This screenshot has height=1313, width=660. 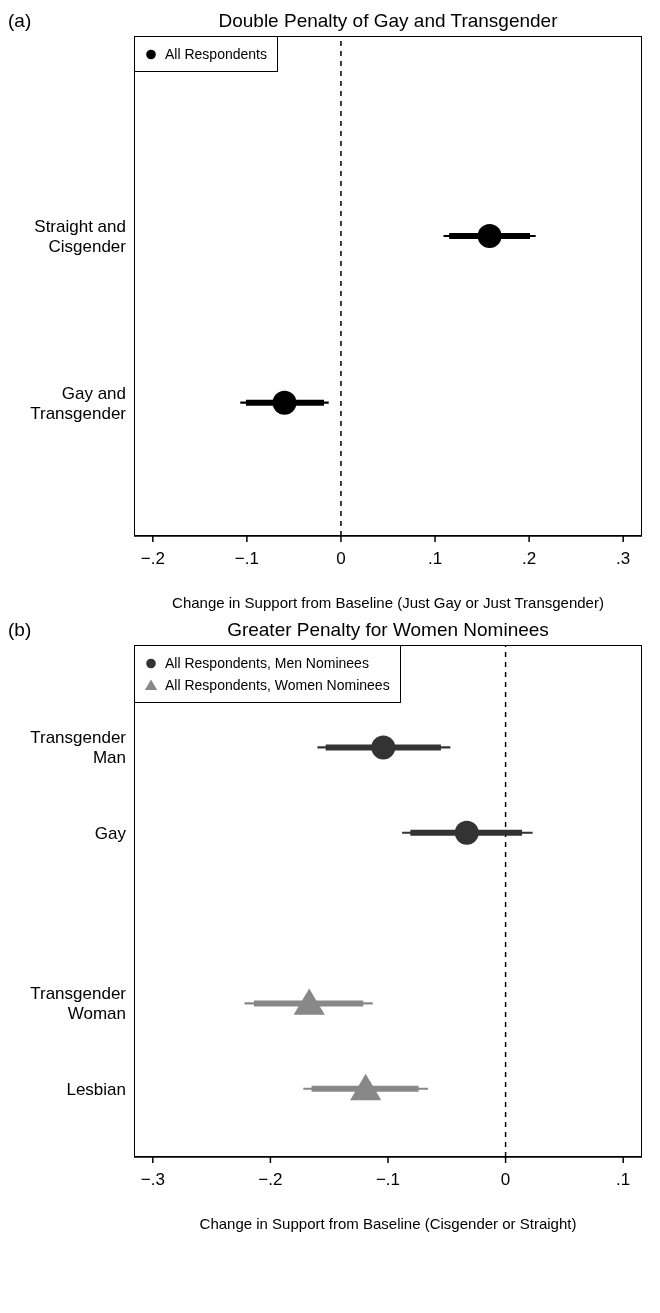 What do you see at coordinates (20, 21) in the screenshot?
I see `text: (a)` at bounding box center [20, 21].